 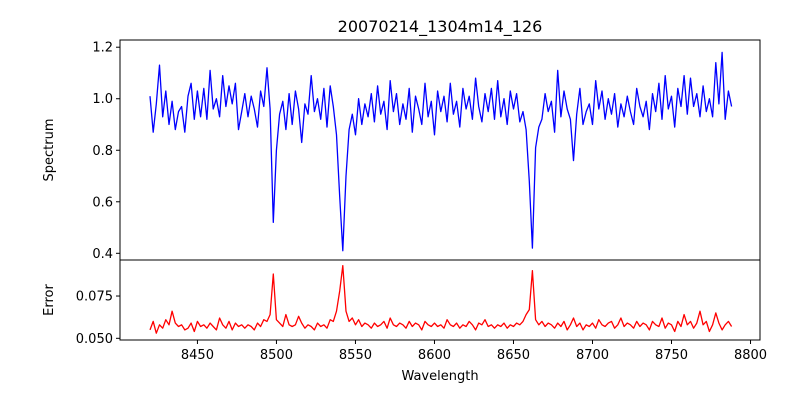 I want to click on xtick-label: 8700, so click(x=592, y=355).